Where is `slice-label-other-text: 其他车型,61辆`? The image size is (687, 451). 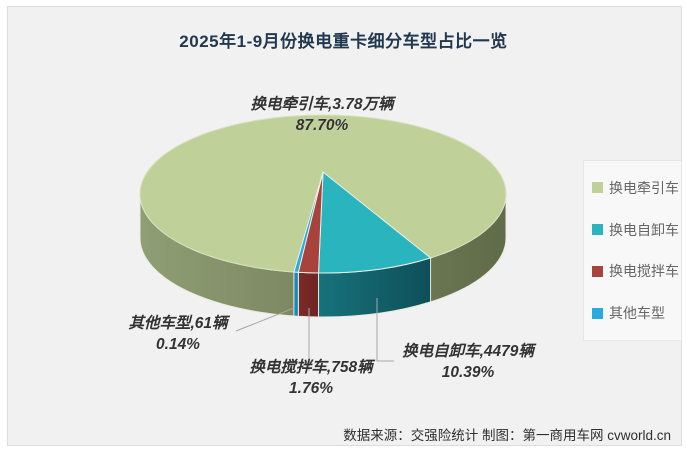
slice-label-other-text: 其他车型,61辆 is located at coordinates (178, 323).